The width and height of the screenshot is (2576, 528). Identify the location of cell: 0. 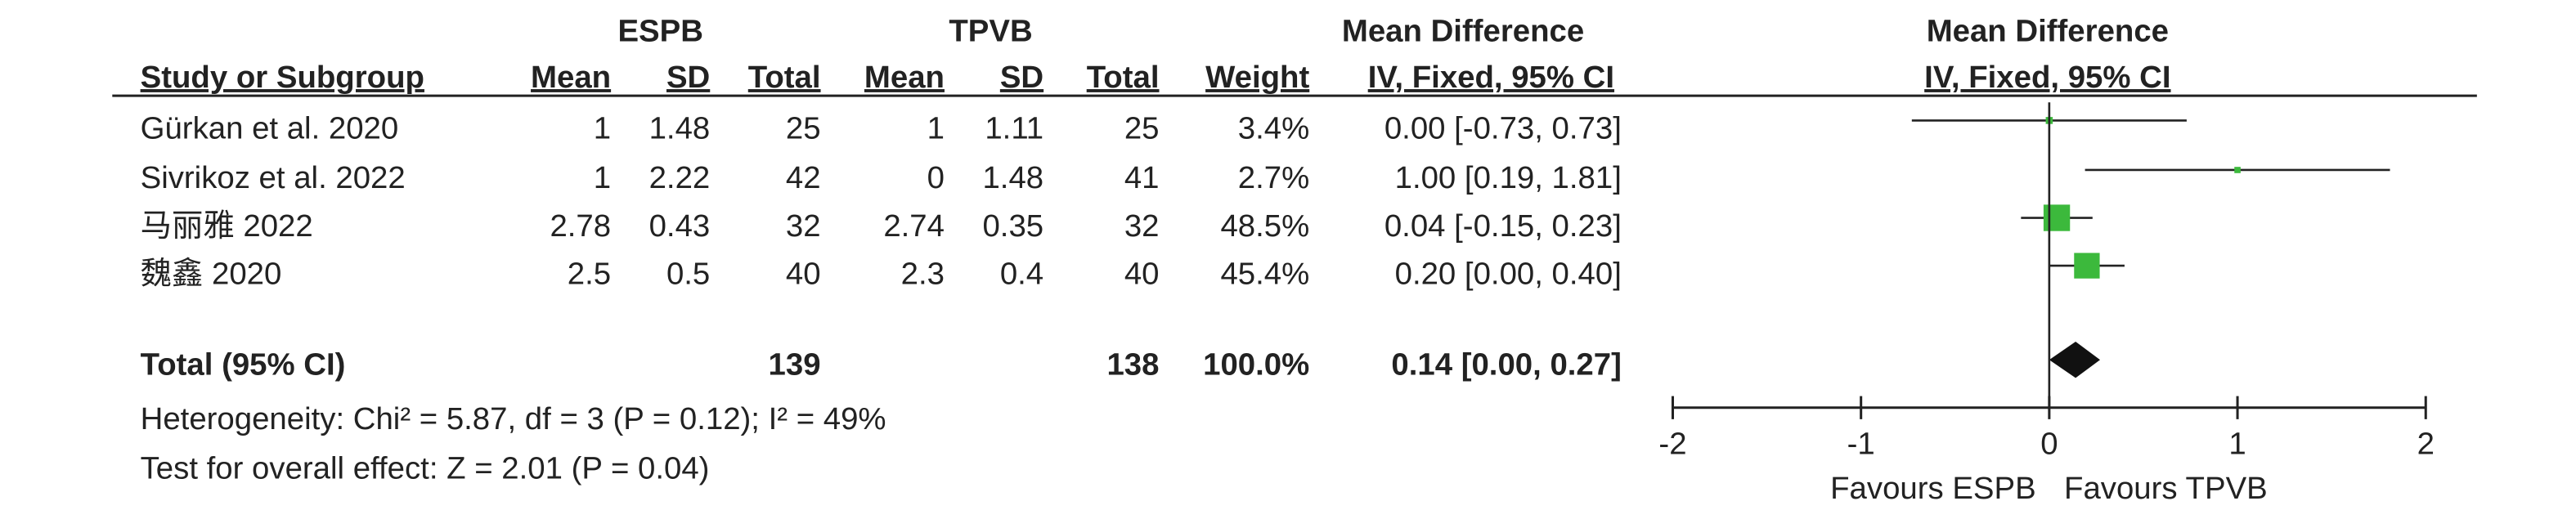
(936, 177).